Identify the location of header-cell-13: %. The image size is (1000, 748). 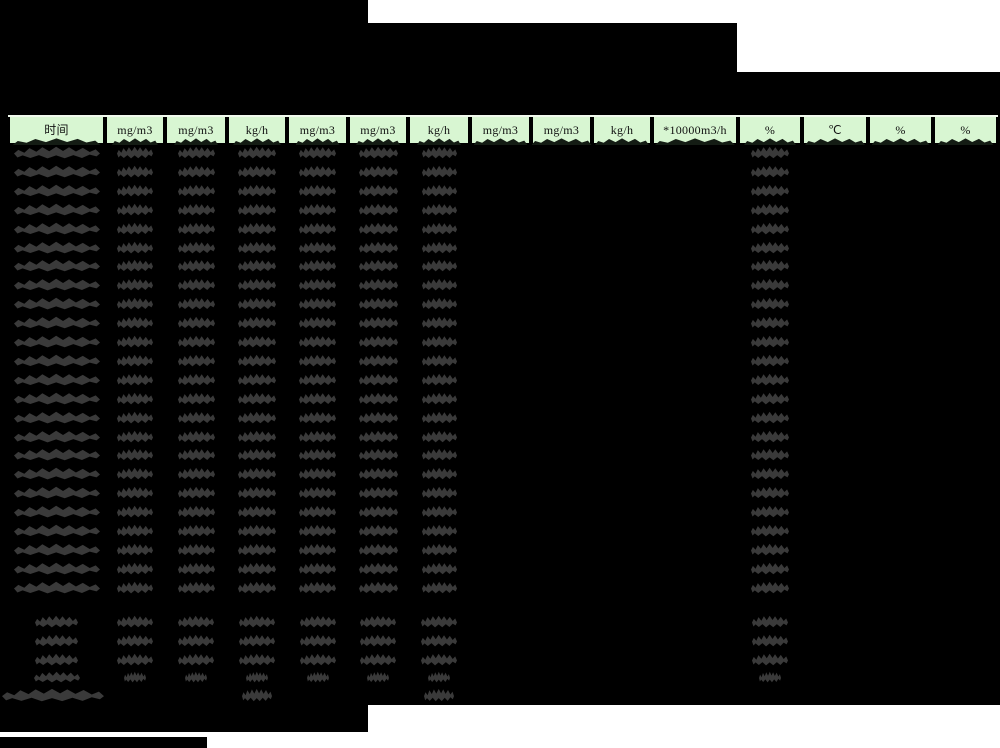
(900, 131).